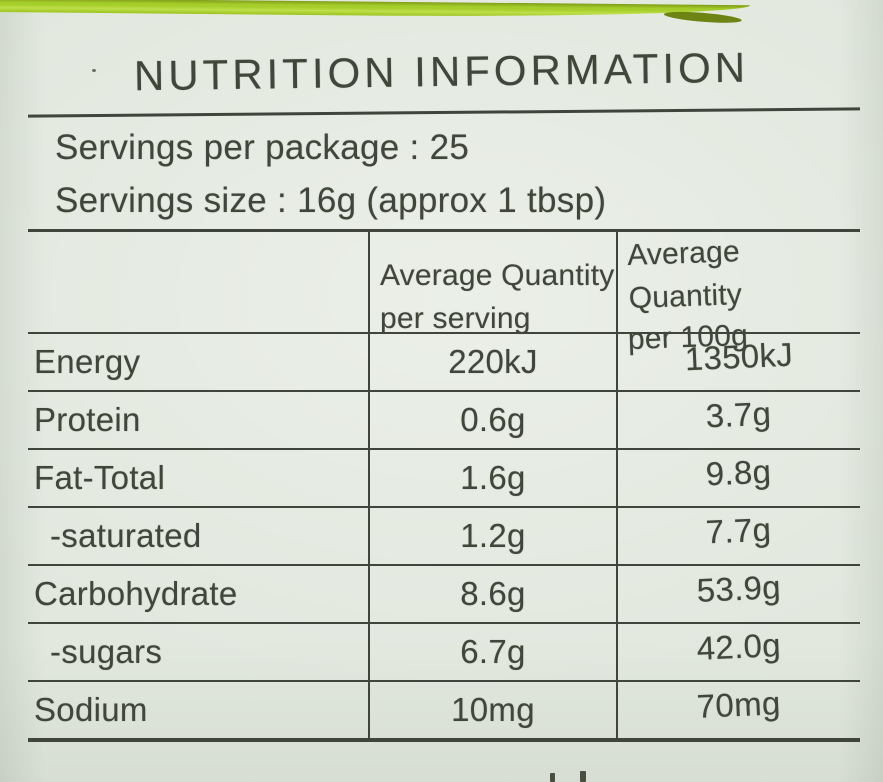  Describe the element at coordinates (444, 112) in the screenshot. I see `title-rule` at that location.